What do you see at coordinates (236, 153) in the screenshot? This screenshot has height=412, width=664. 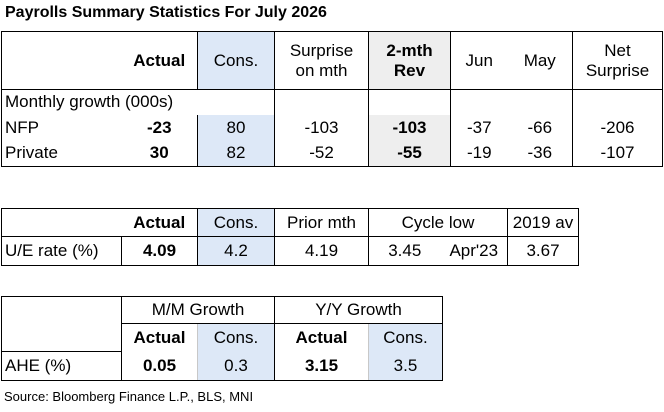 I see `private-cons: 82` at bounding box center [236, 153].